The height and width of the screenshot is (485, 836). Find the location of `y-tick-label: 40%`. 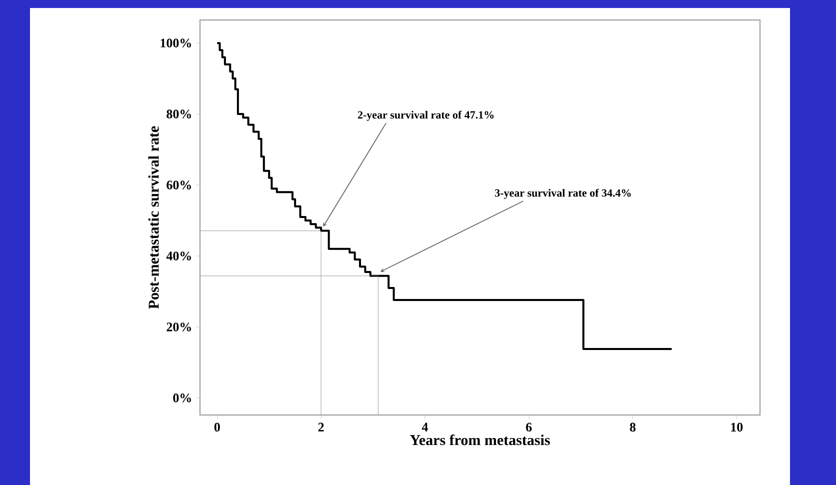

y-tick-label: 40% is located at coordinates (178, 256).